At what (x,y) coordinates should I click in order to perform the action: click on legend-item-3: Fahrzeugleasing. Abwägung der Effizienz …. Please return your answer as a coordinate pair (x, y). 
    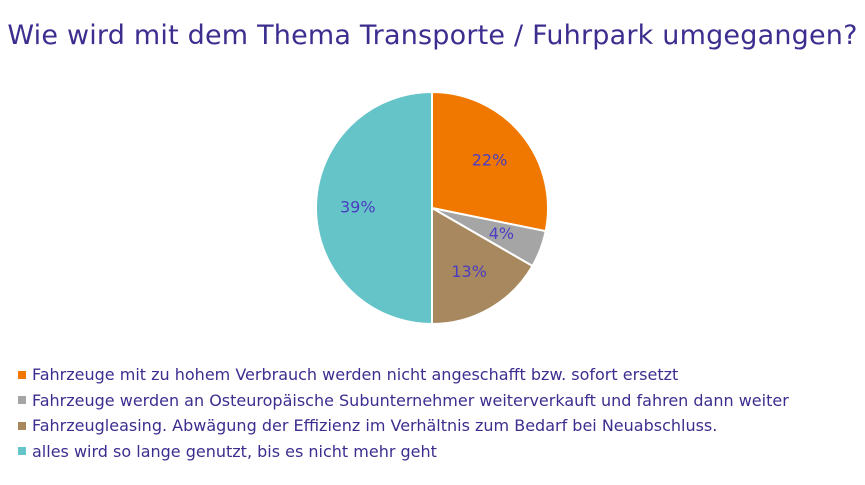
    Looking at the image, I should click on (403, 426).